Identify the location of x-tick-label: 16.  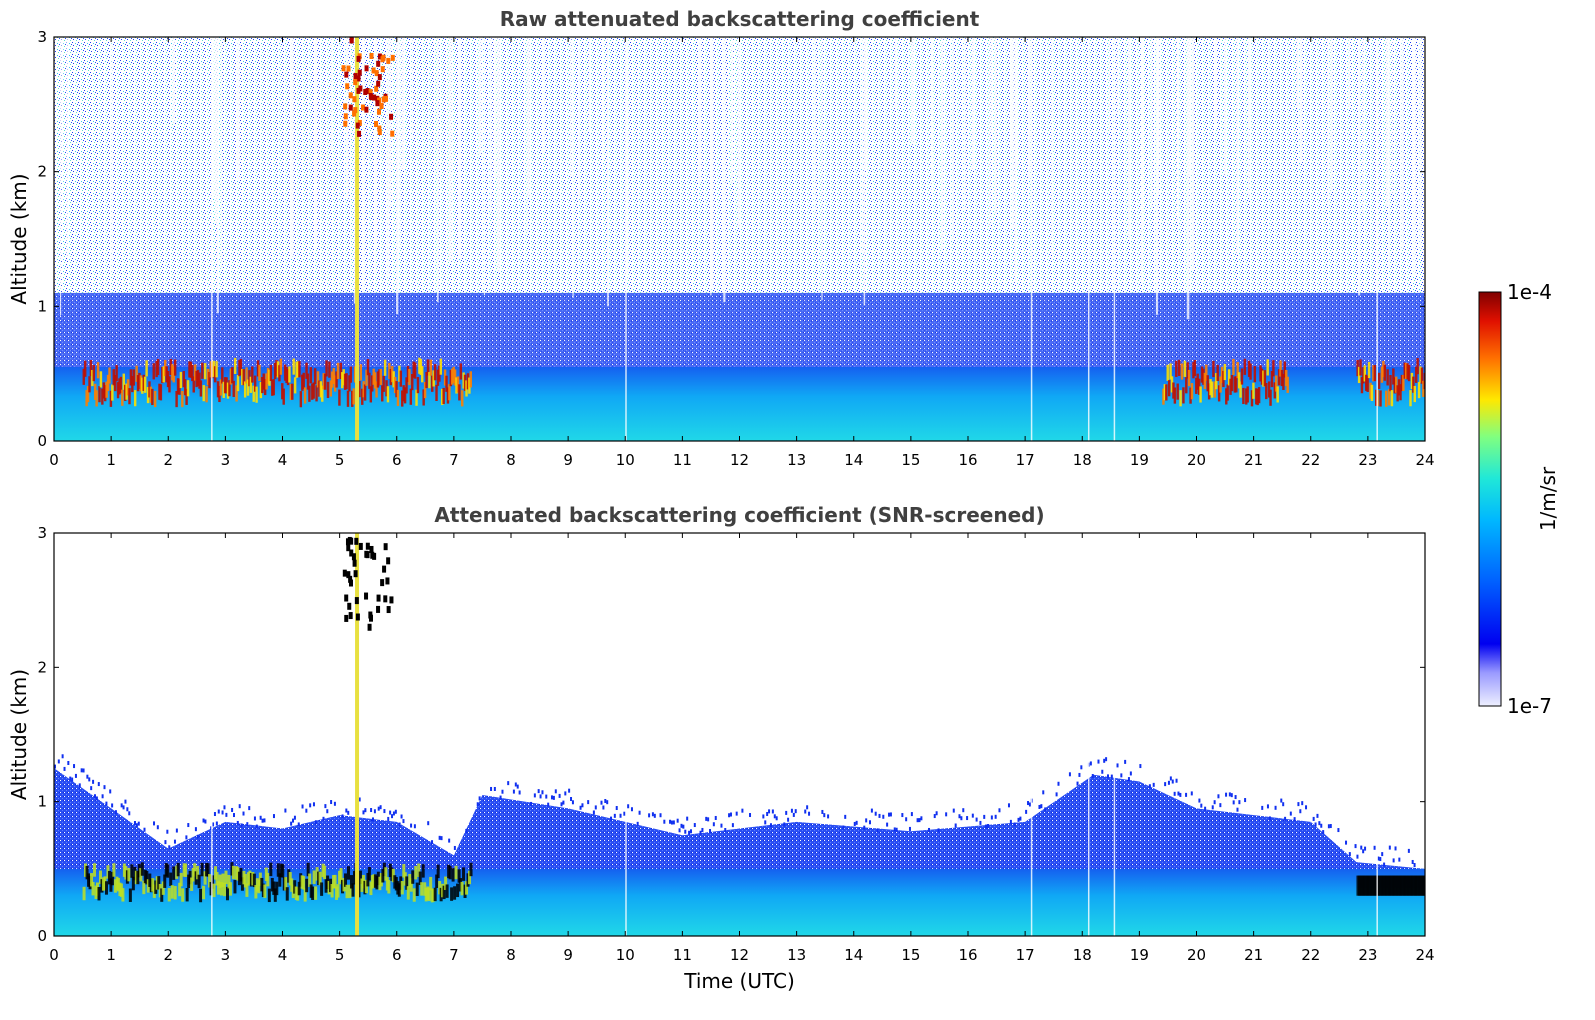
(967, 460).